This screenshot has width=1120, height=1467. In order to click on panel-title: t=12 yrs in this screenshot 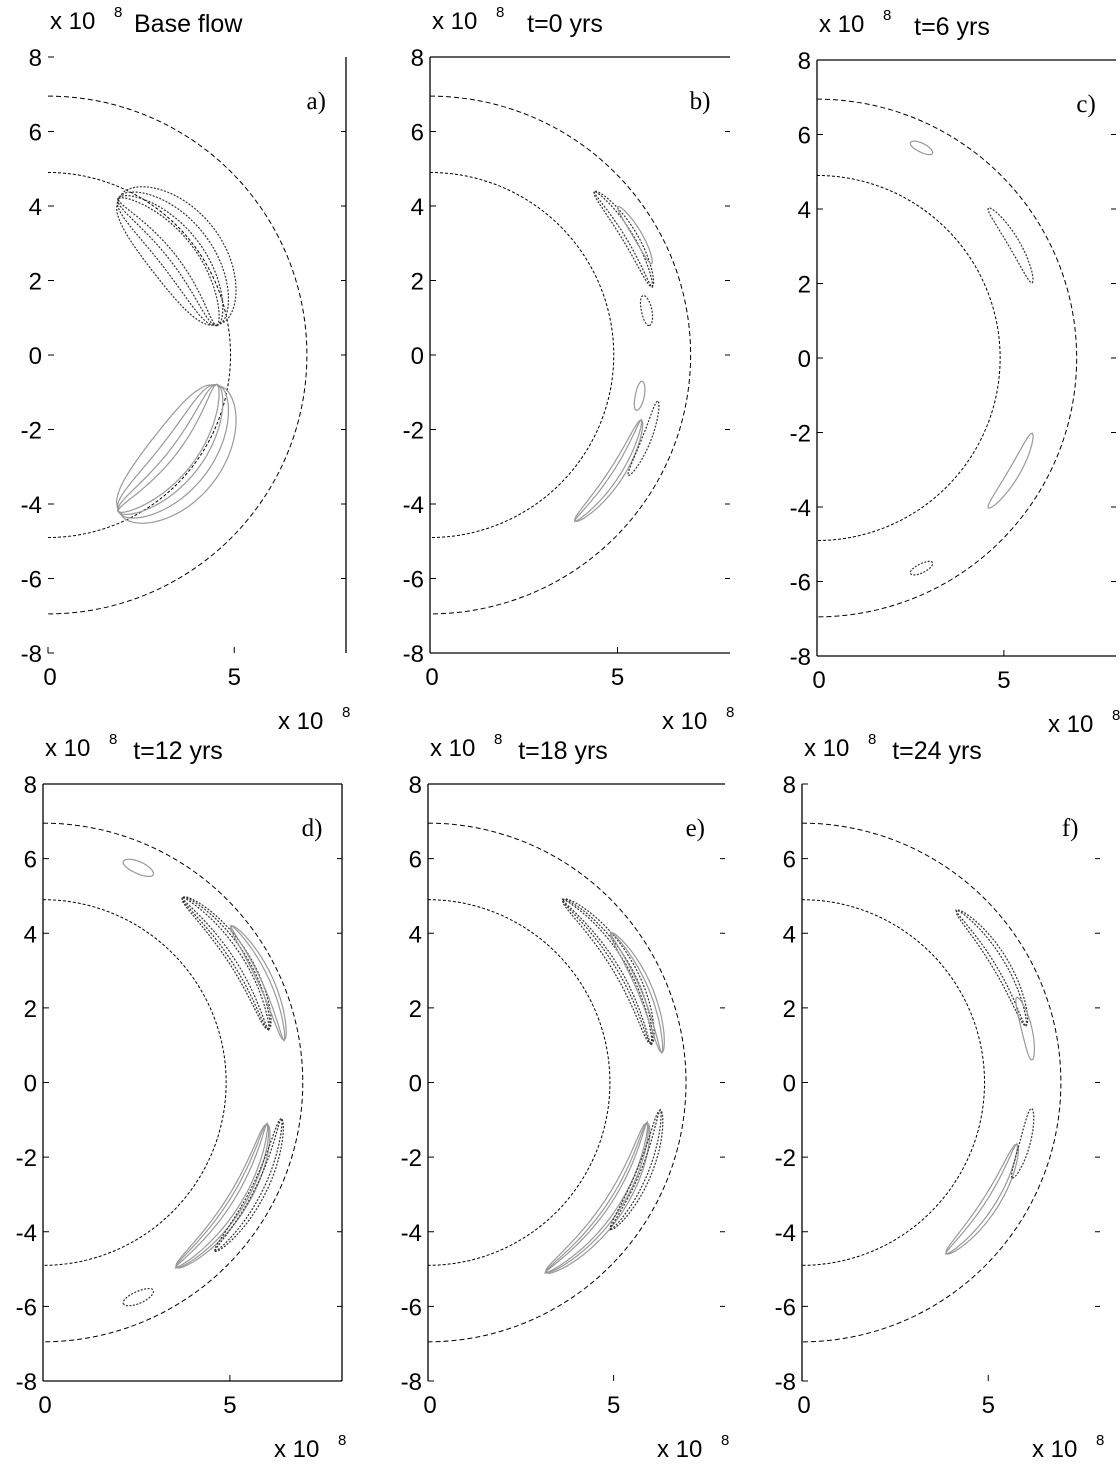, I will do `click(178, 751)`.